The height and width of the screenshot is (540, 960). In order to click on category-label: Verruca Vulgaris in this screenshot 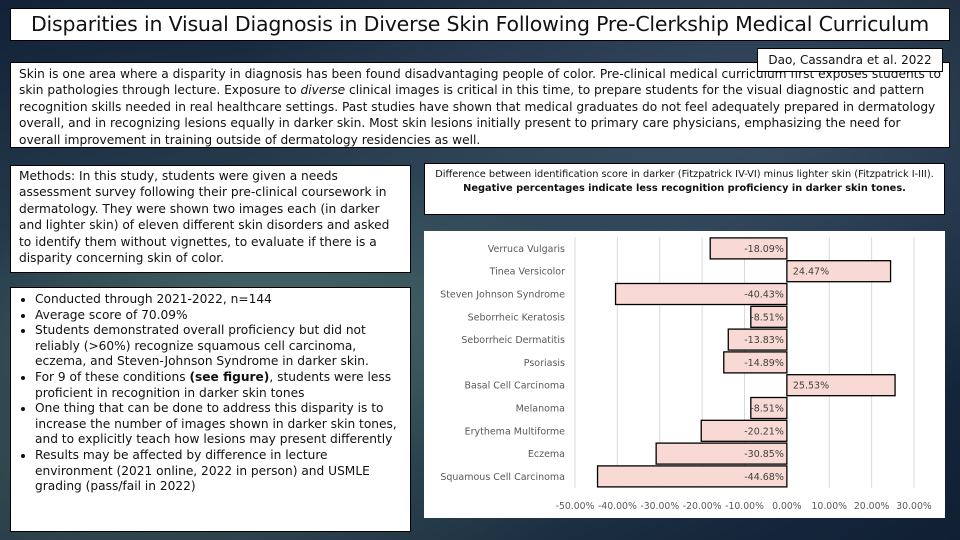, I will do `click(526, 249)`.